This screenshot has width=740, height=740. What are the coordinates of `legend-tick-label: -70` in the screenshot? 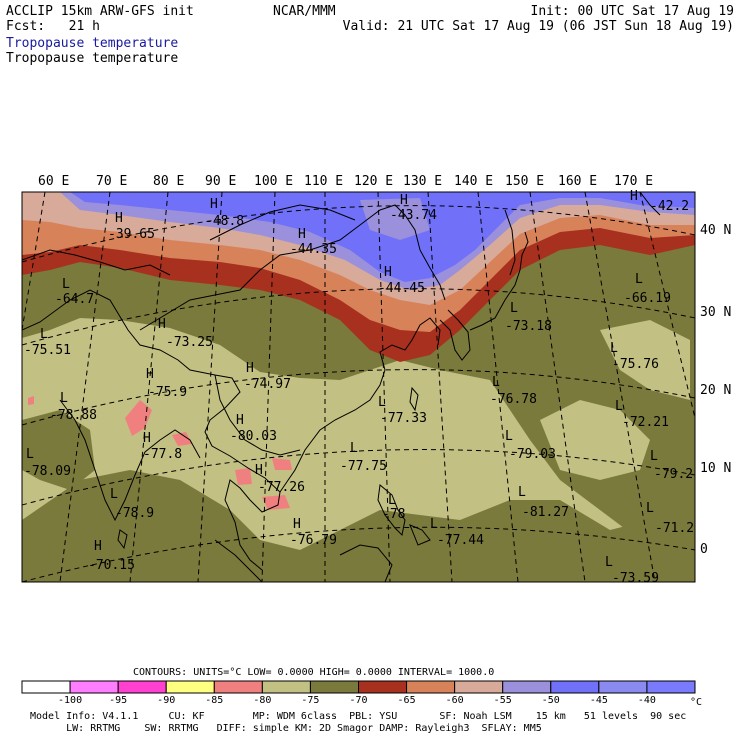 It's located at (358, 700).